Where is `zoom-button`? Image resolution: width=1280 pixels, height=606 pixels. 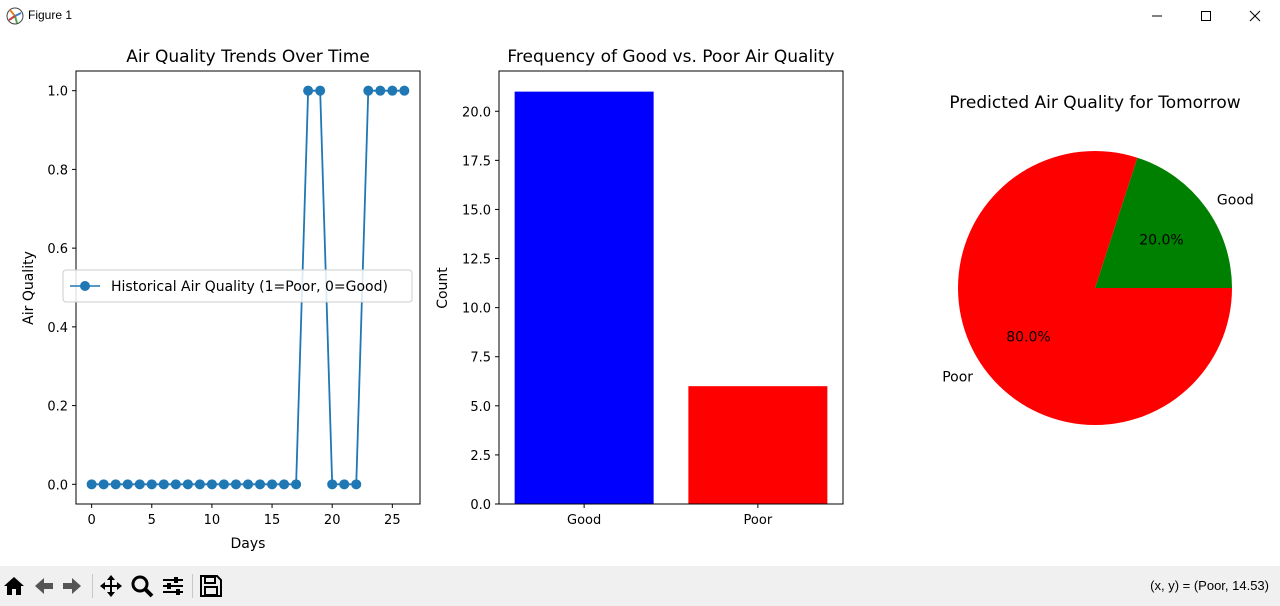
zoom-button is located at coordinates (142, 586).